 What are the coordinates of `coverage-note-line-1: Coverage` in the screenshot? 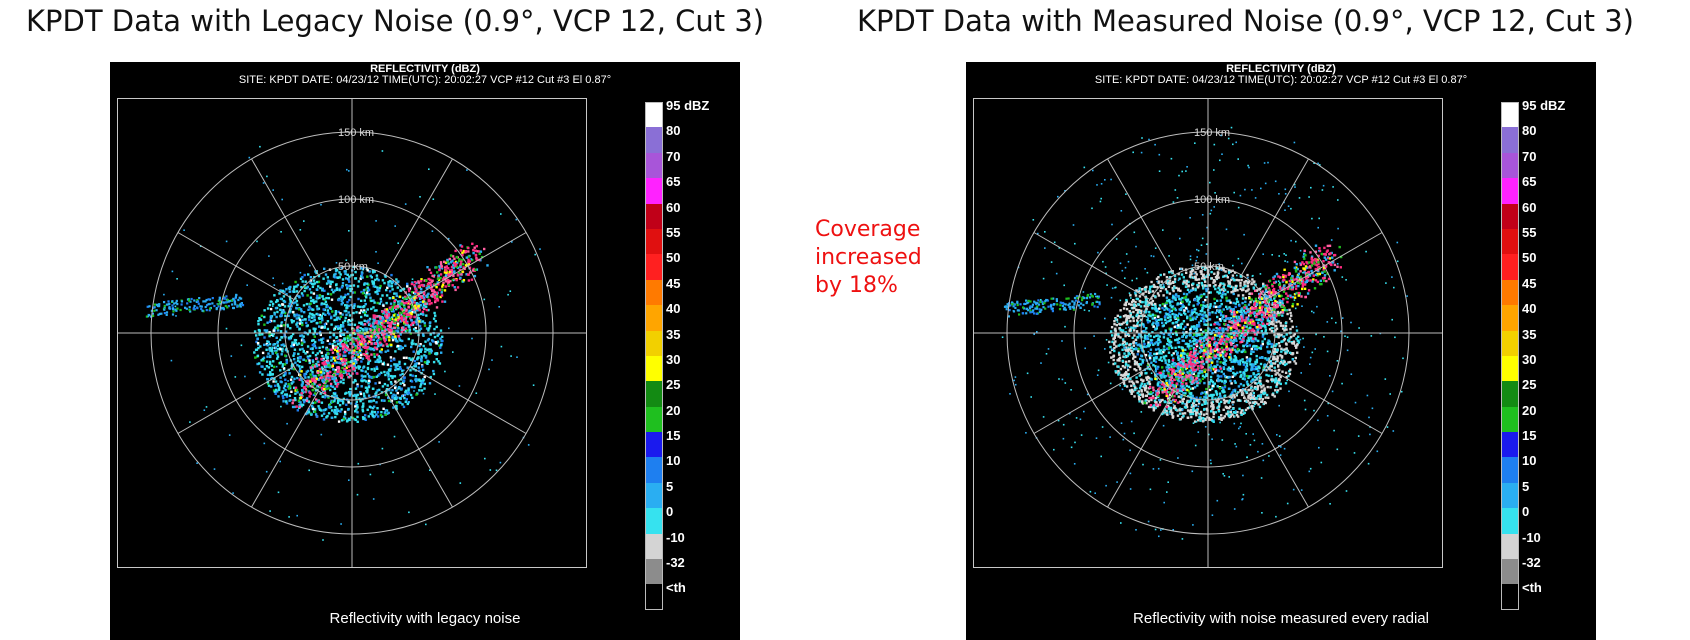 It's located at (868, 230).